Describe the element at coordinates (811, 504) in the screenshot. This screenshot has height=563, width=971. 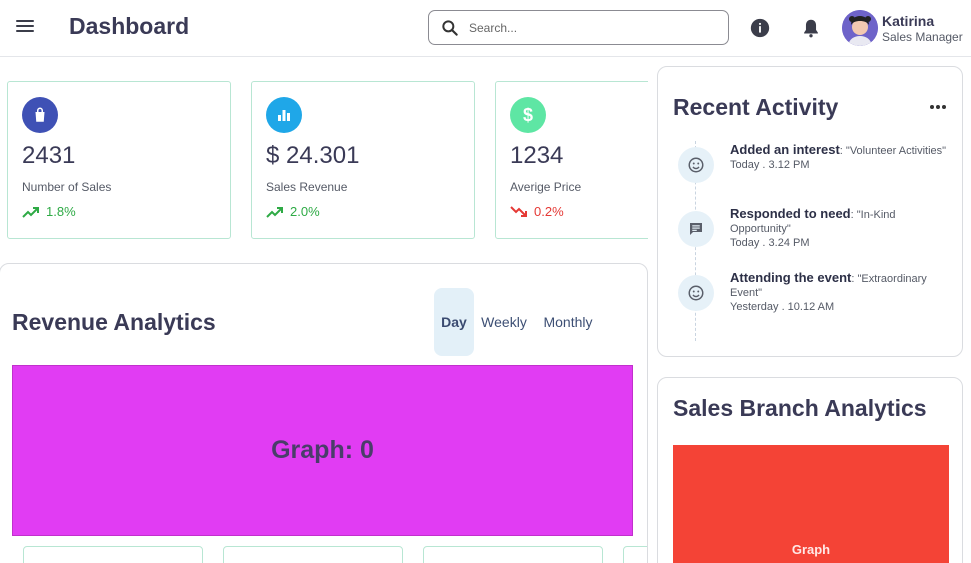
I see `branch-graph: Graph` at that location.